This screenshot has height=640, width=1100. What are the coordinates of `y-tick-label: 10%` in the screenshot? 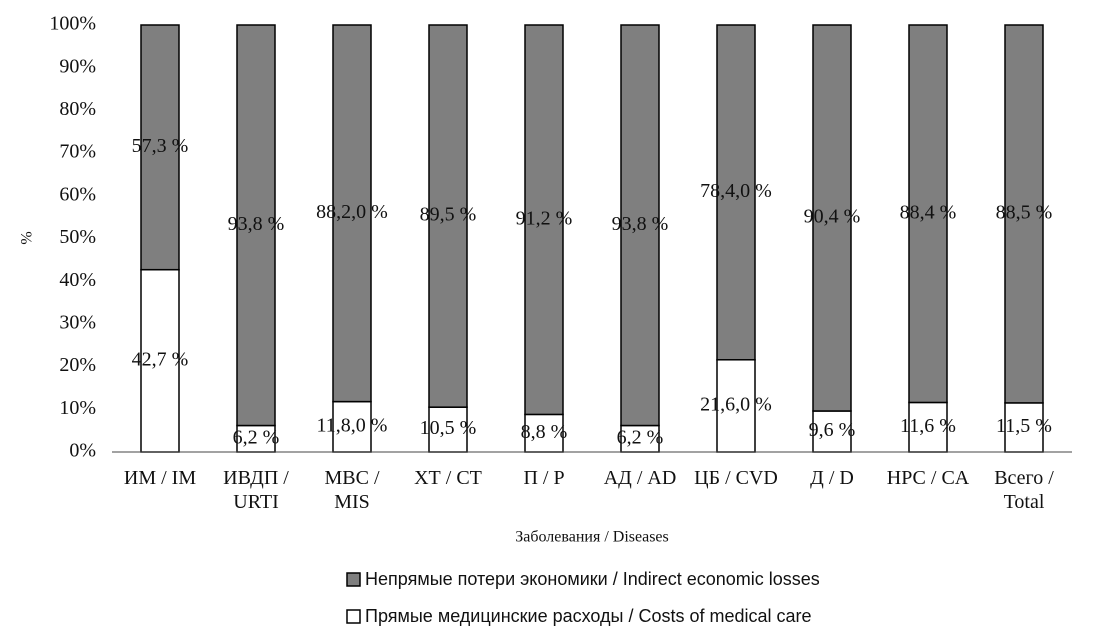 It's located at (77, 408).